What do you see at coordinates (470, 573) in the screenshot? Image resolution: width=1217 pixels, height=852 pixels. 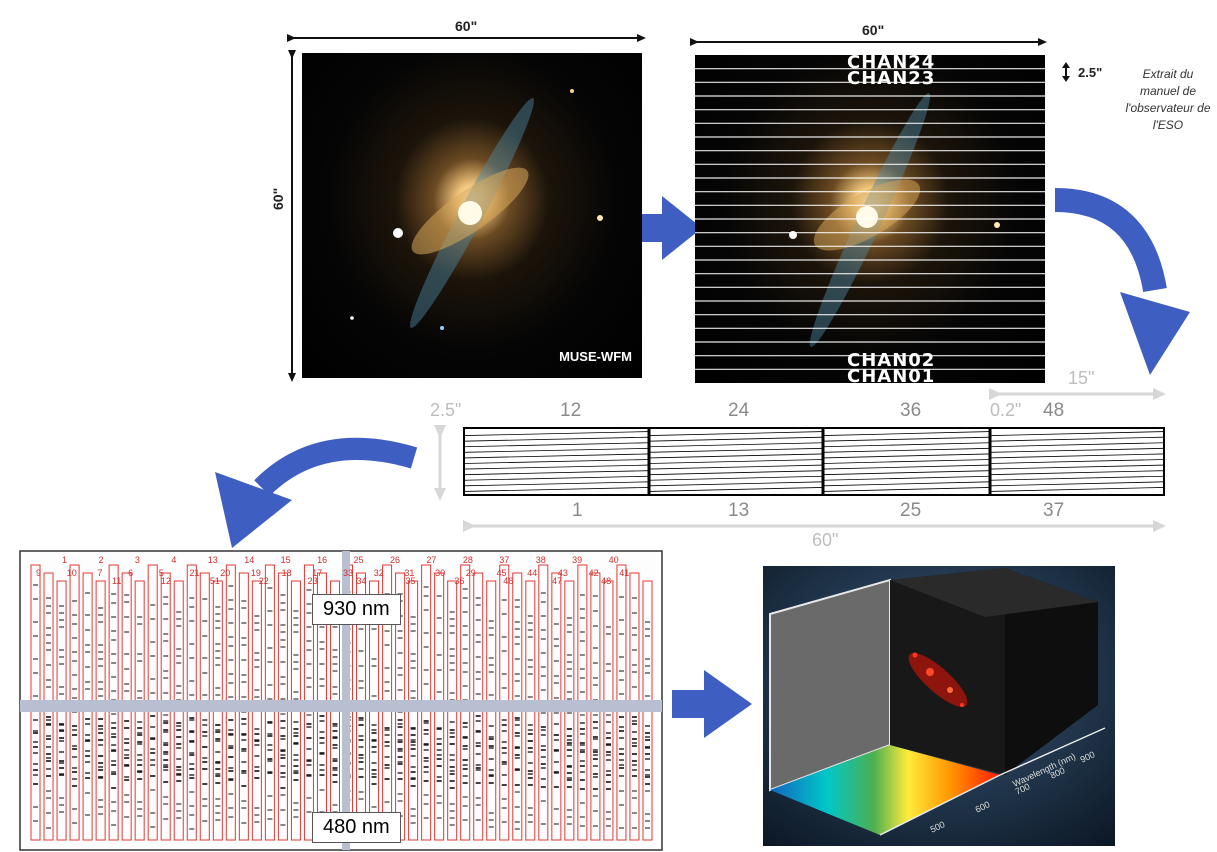 I see `detector-channel-number: 29` at bounding box center [470, 573].